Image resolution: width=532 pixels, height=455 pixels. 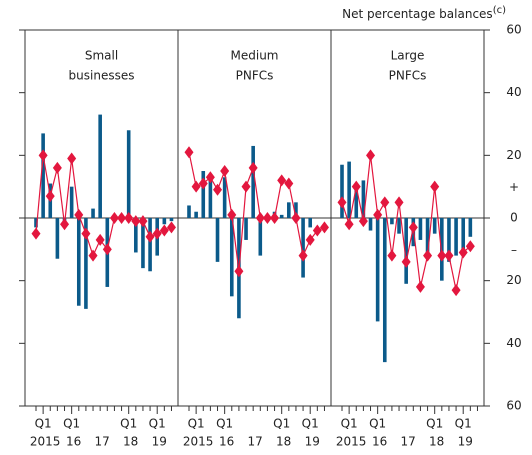 What do you see at coordinates (514, 218) in the screenshot?
I see `y-tick-label: 0` at bounding box center [514, 218].